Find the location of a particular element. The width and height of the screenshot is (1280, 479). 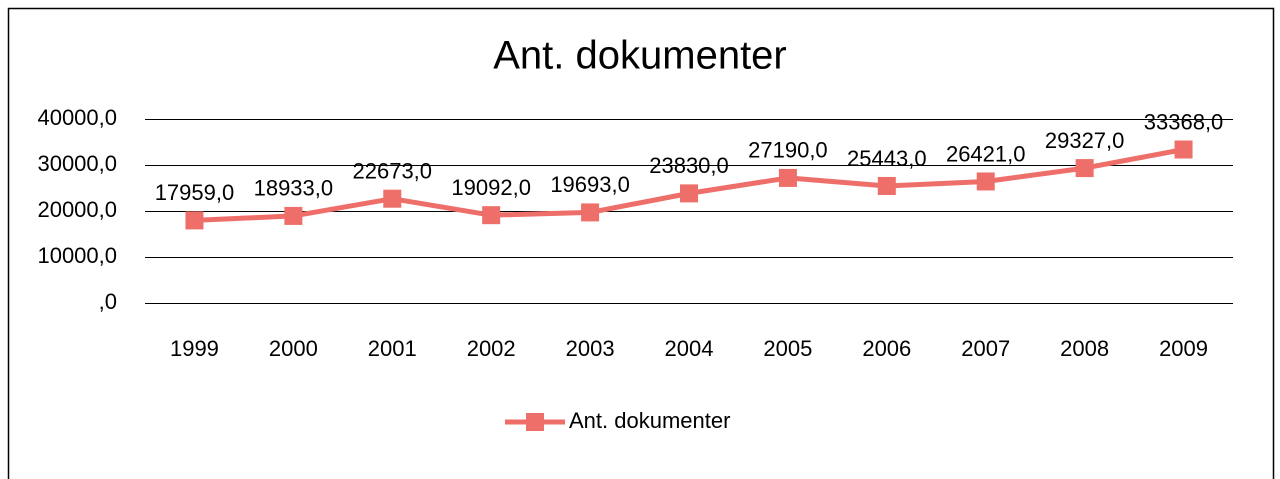

data-label: 33368,0 is located at coordinates (1184, 121).